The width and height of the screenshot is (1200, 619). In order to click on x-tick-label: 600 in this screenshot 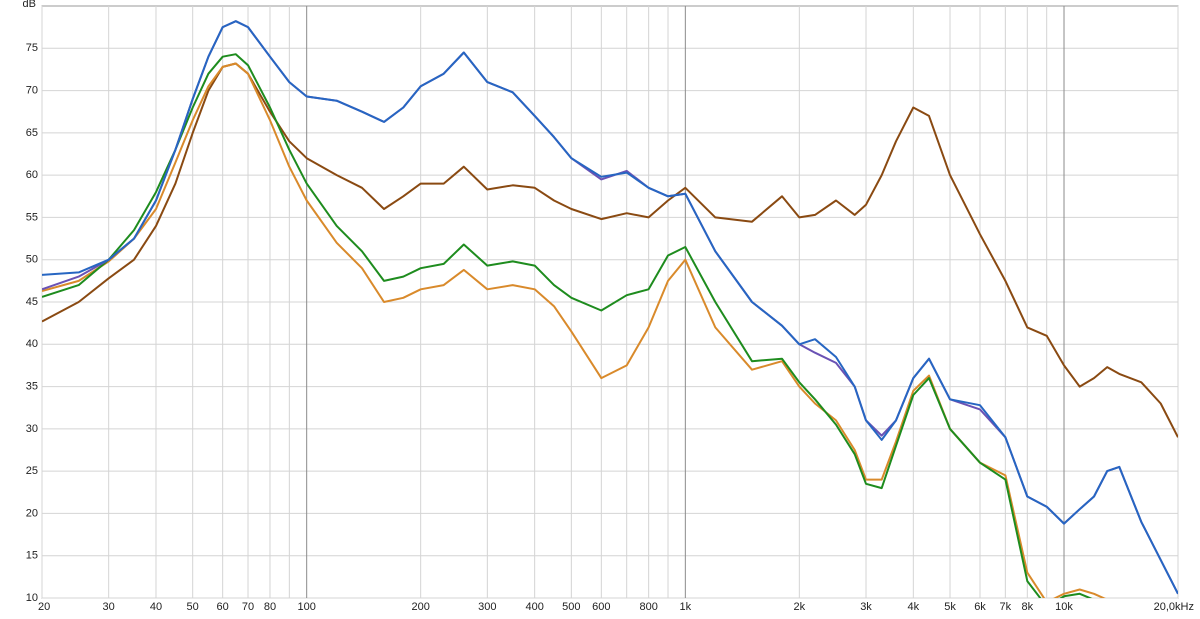, I will do `click(601, 607)`.